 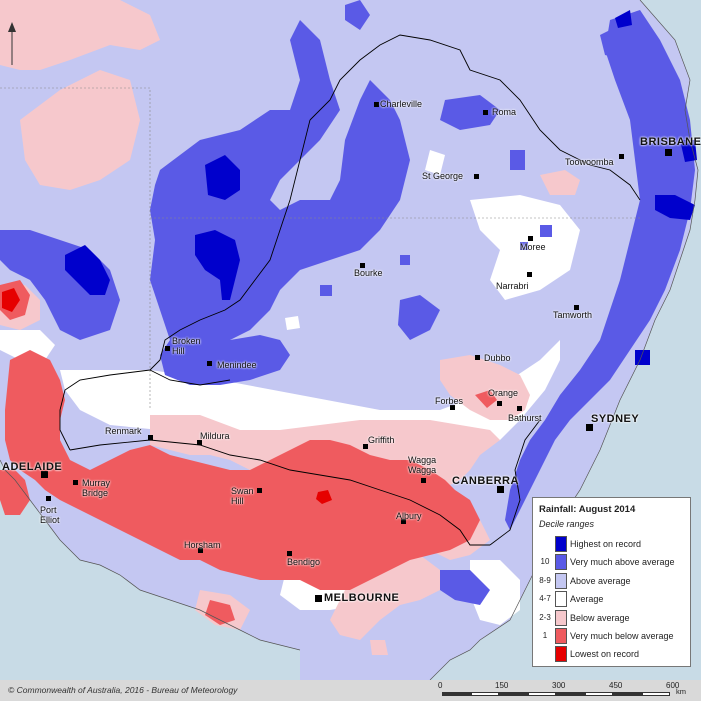 What do you see at coordinates (215, 436) in the screenshot?
I see `city-label: Mildura` at bounding box center [215, 436].